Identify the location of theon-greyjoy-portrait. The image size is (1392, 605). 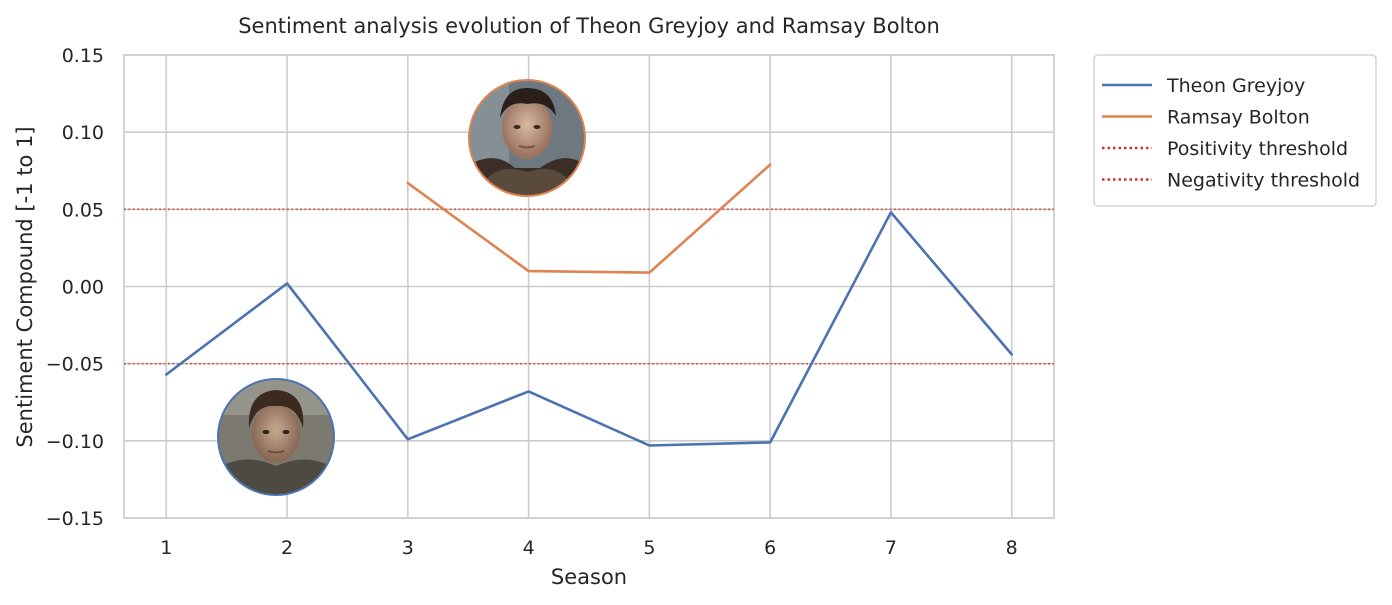
(276, 437).